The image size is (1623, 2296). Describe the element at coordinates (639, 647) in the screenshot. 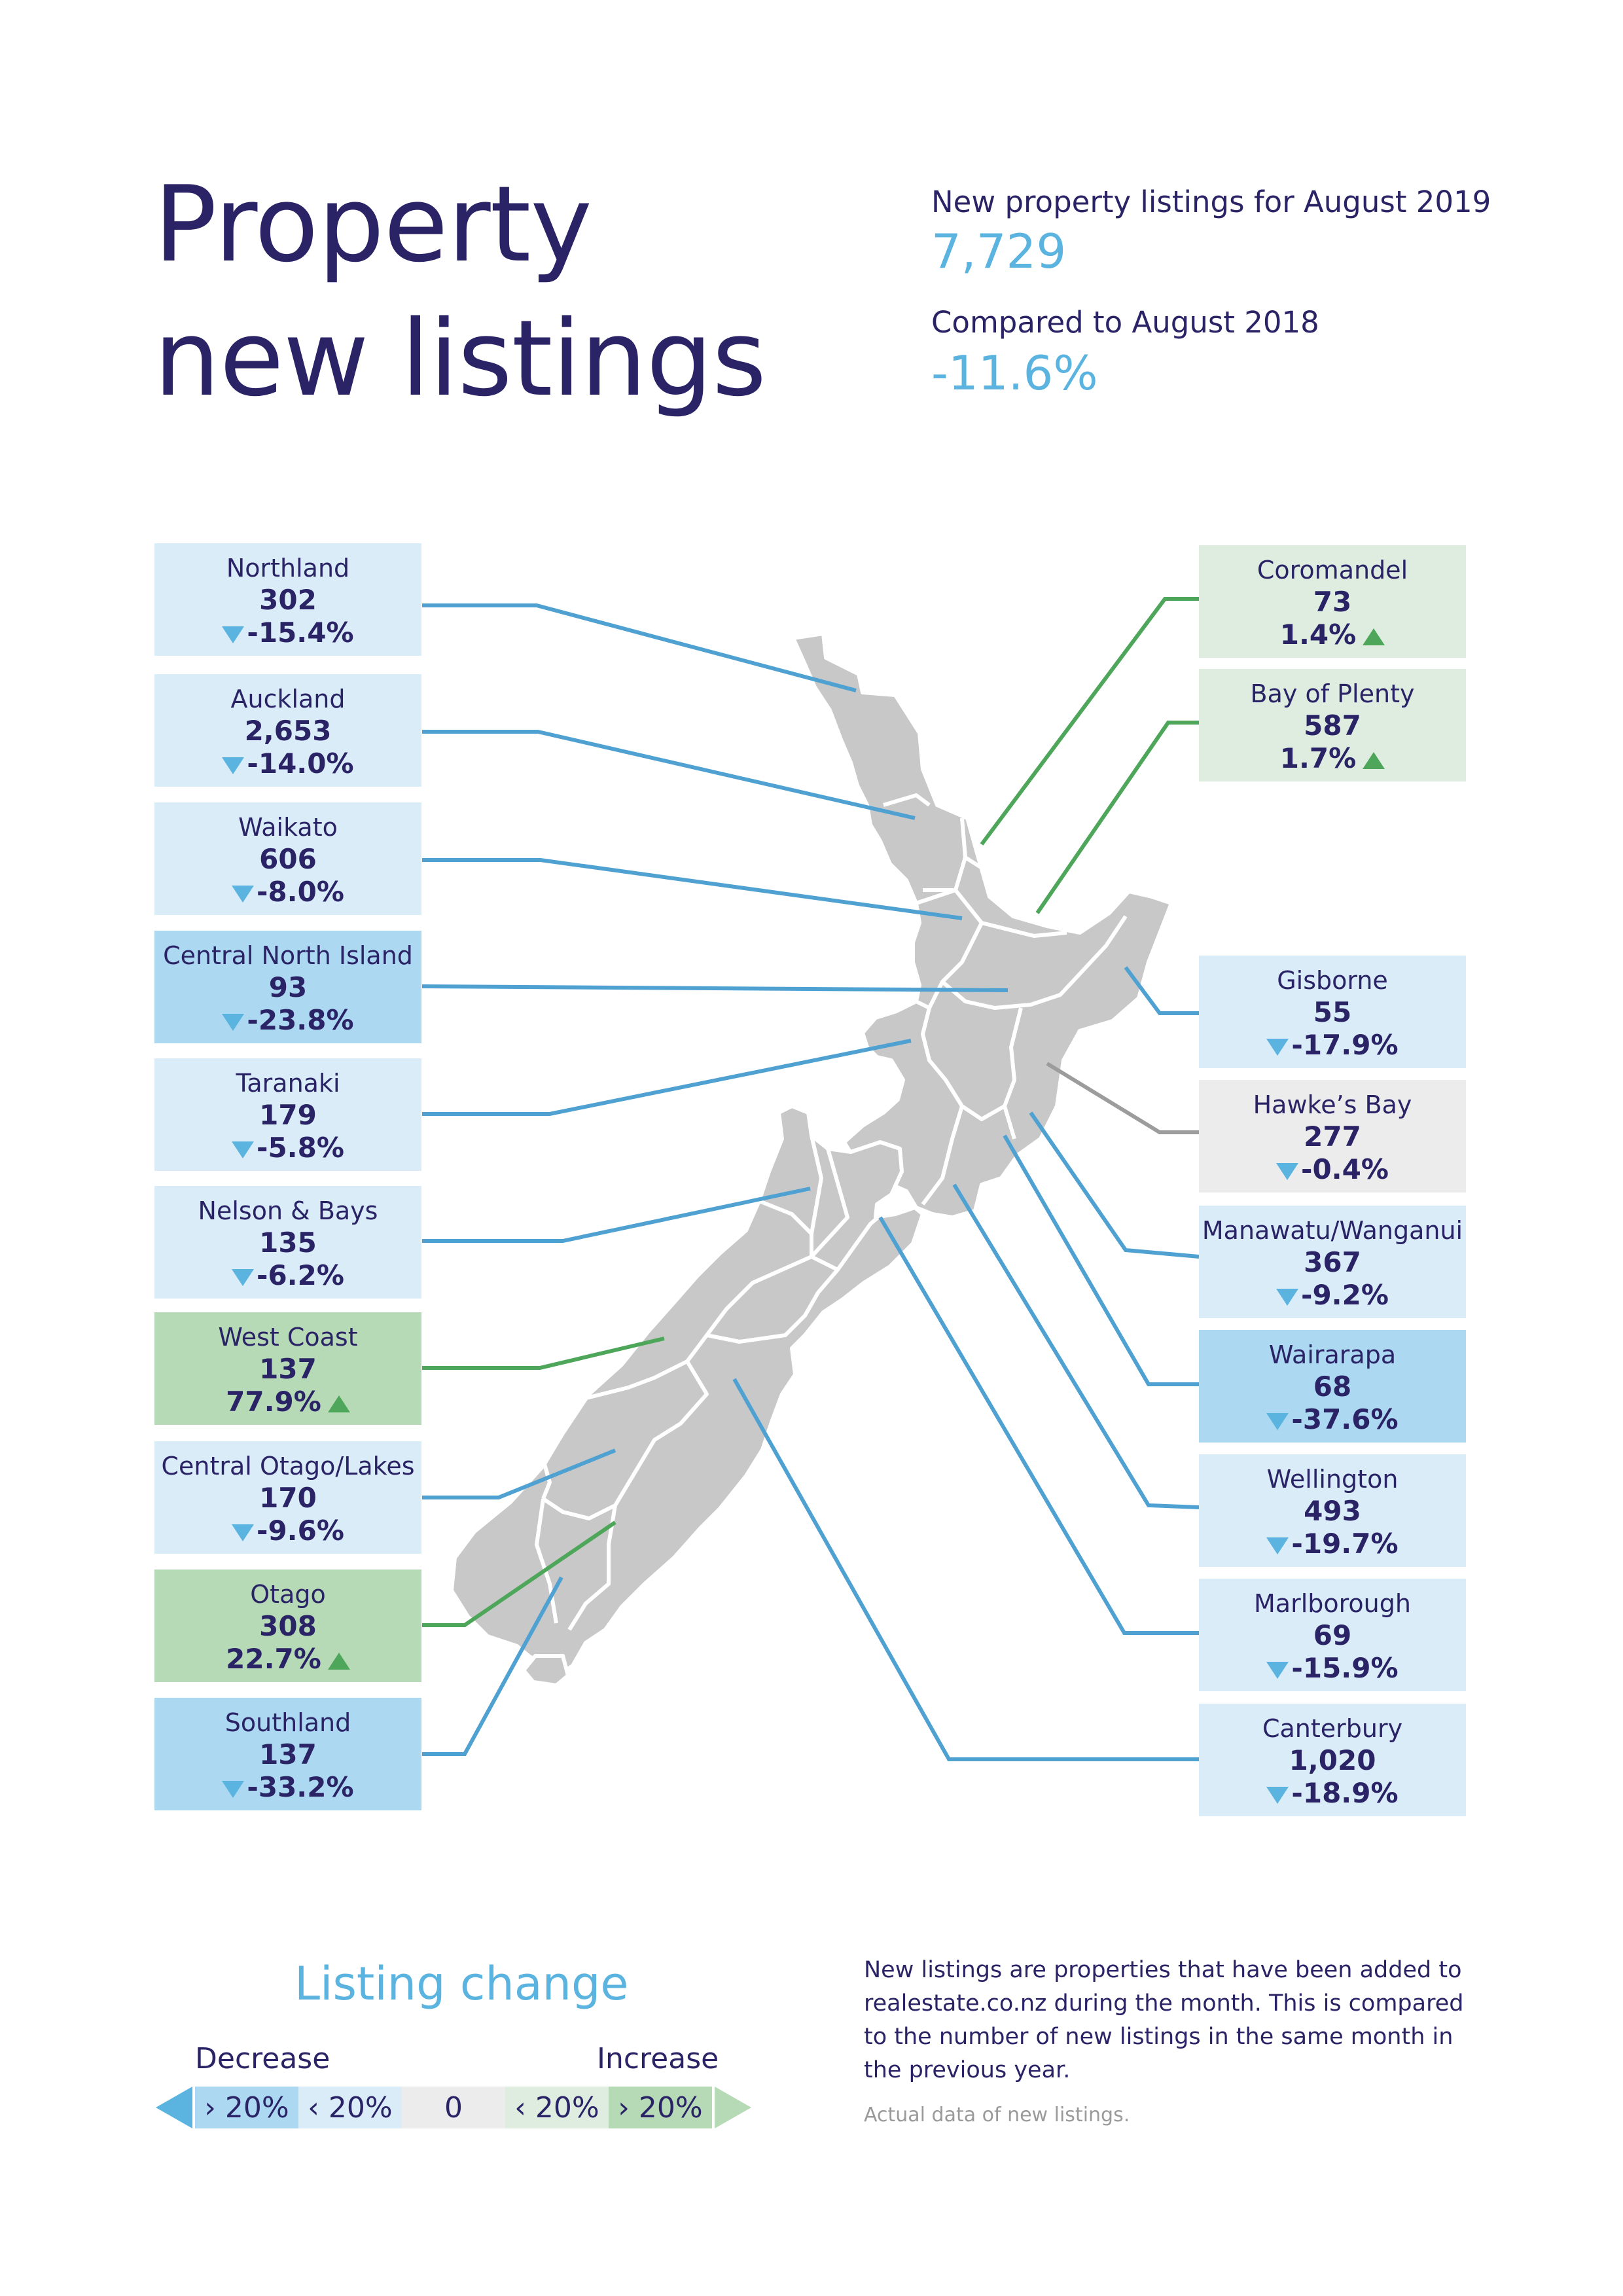

I see `line-northland` at that location.